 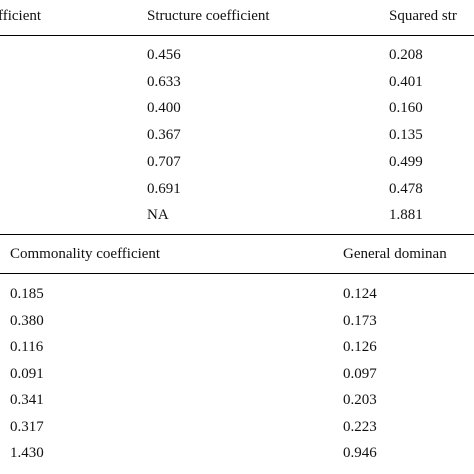 What do you see at coordinates (21, 16) in the screenshot?
I see `header-coefficient-truncated: fficient` at bounding box center [21, 16].